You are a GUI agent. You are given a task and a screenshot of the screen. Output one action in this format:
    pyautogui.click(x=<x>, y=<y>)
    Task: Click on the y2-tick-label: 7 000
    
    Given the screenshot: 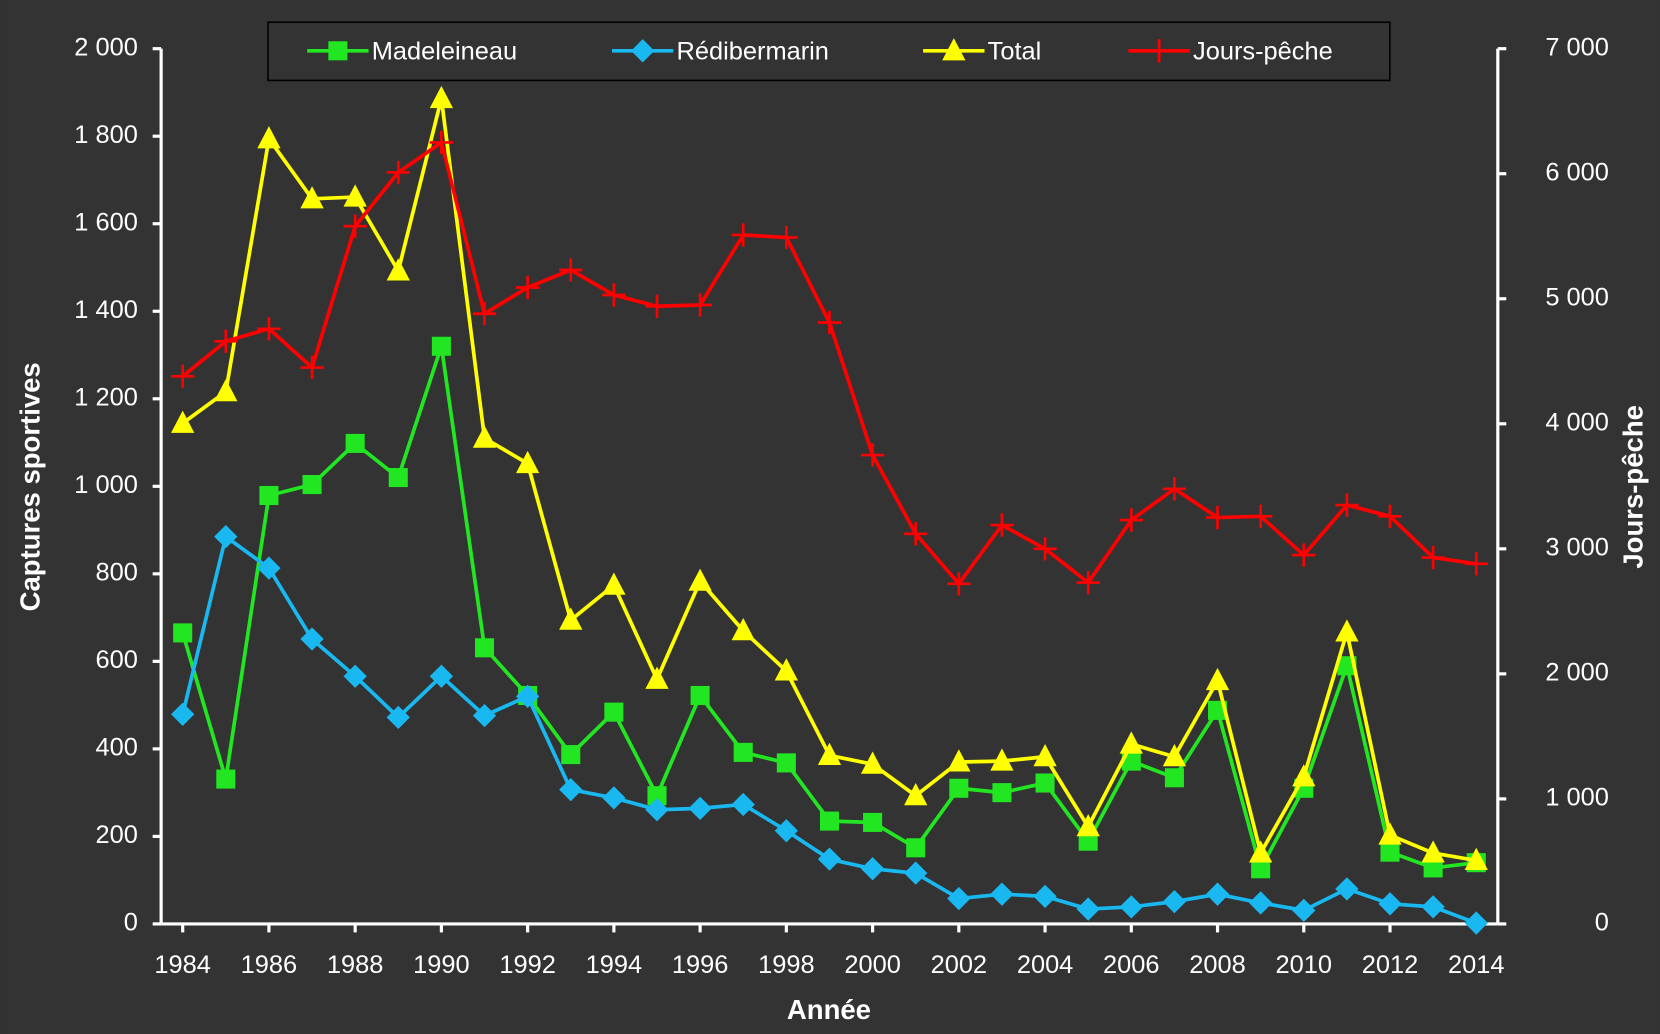 What is the action you would take?
    pyautogui.click(x=1577, y=47)
    